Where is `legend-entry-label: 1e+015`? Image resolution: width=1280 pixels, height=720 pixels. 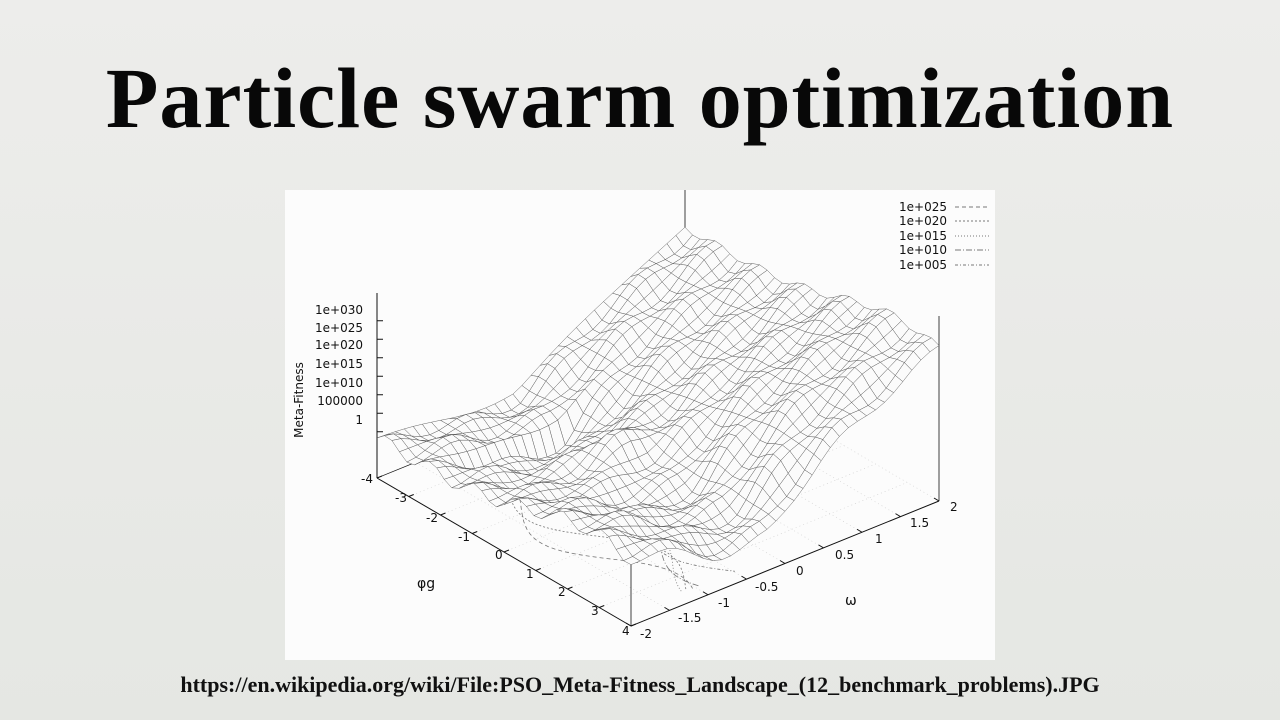 legend-entry-label: 1e+015 is located at coordinates (923, 236).